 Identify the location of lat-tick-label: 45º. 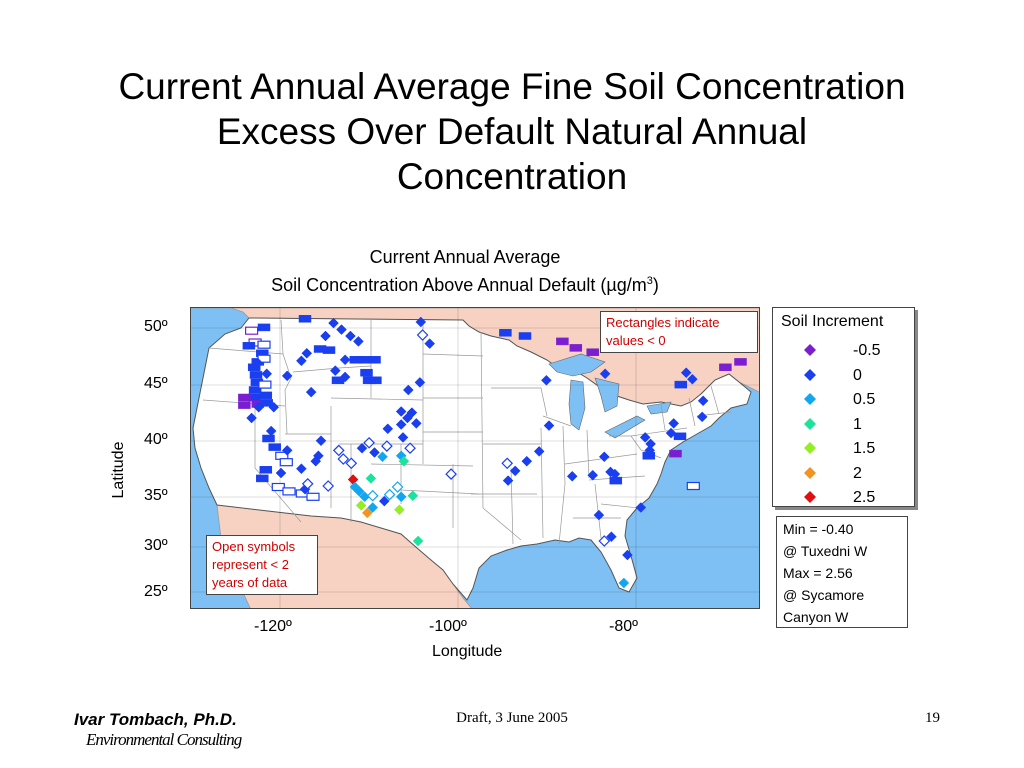
(156, 383).